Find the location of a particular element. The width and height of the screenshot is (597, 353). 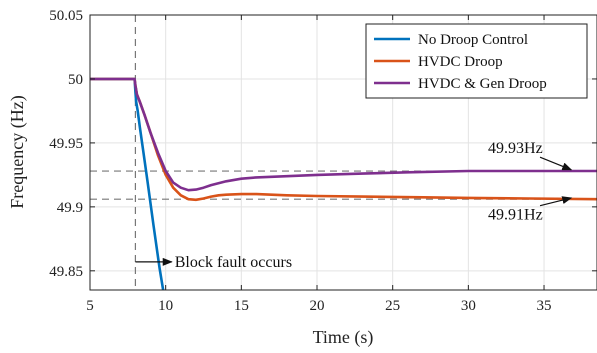

y-tick-label: 49.9 is located at coordinates (70, 208).